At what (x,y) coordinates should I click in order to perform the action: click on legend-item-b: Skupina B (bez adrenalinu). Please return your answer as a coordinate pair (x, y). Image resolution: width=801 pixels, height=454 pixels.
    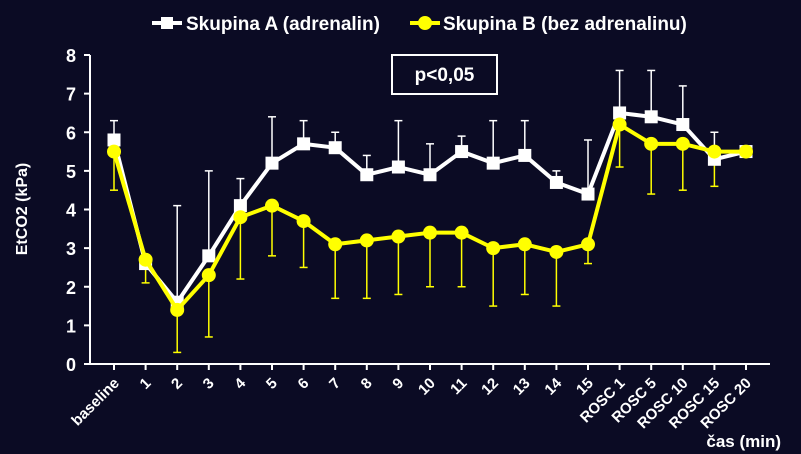
    Looking at the image, I should click on (548, 24).